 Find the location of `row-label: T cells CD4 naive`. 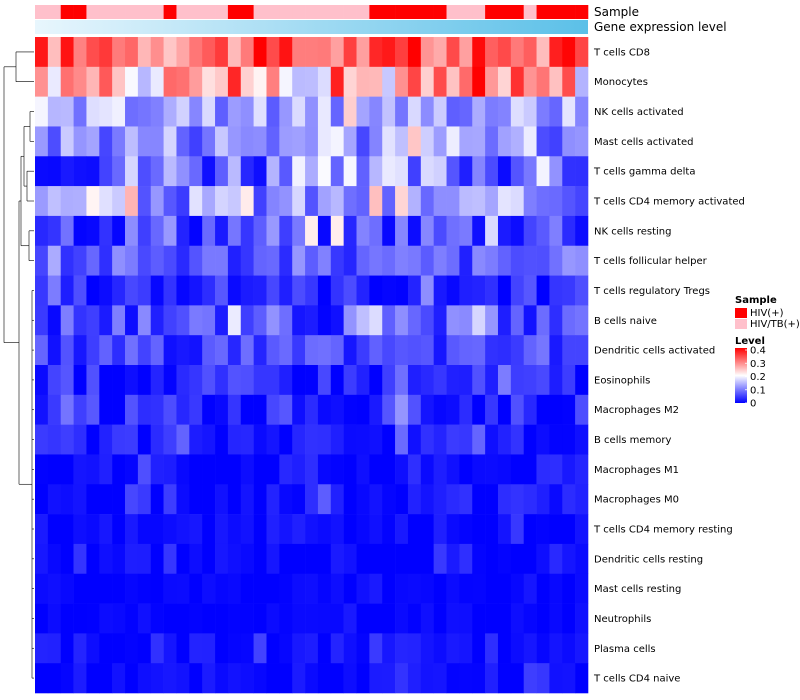

row-label: T cells CD4 naive is located at coordinates (636, 679).